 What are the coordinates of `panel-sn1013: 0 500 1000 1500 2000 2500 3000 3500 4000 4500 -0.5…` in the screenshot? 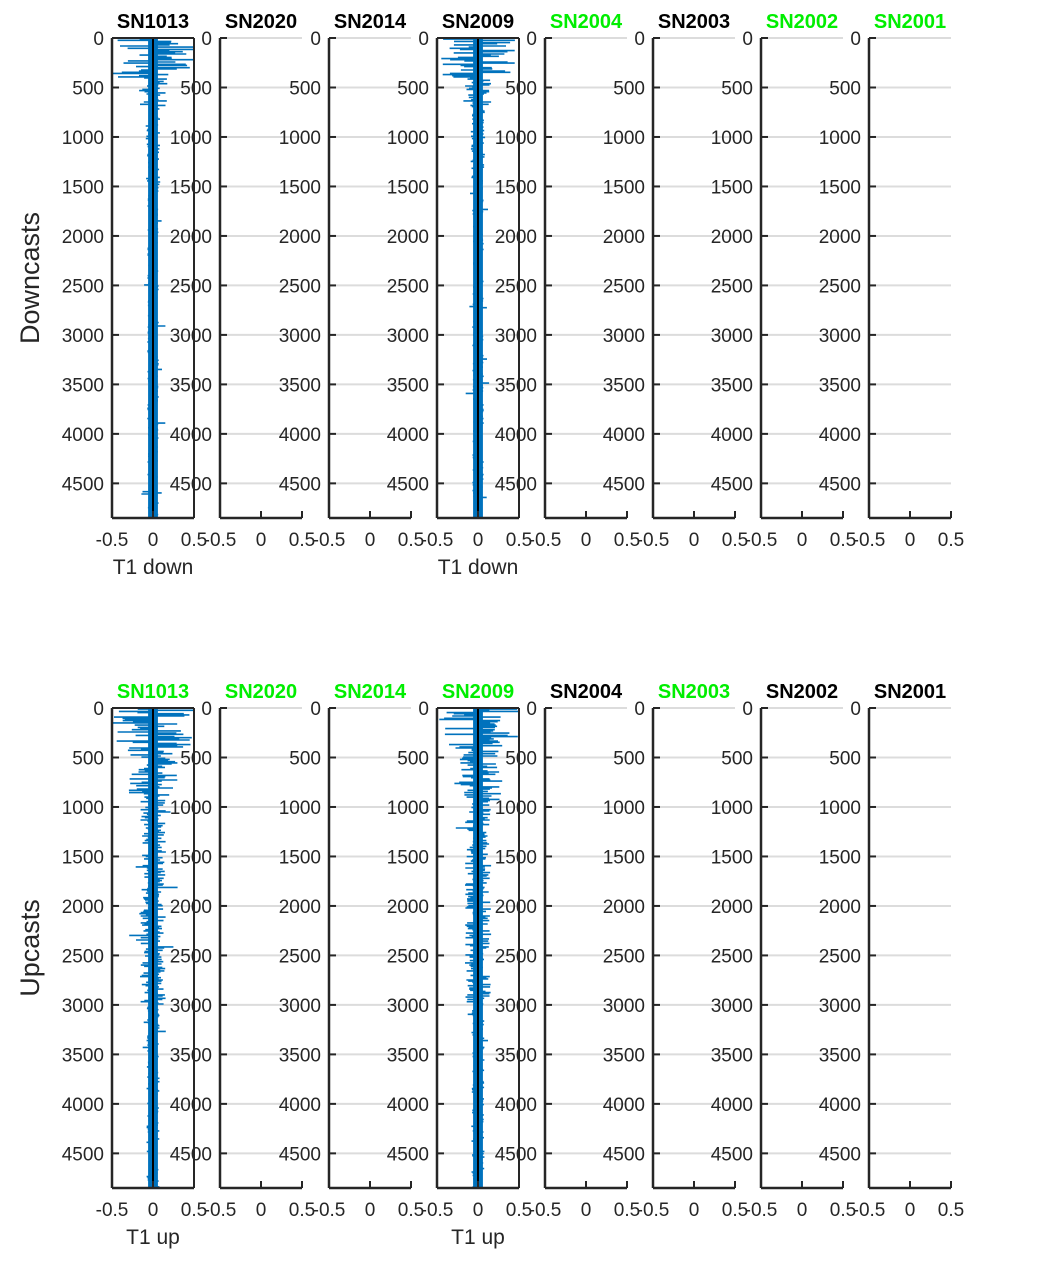 It's located at (134, 965).